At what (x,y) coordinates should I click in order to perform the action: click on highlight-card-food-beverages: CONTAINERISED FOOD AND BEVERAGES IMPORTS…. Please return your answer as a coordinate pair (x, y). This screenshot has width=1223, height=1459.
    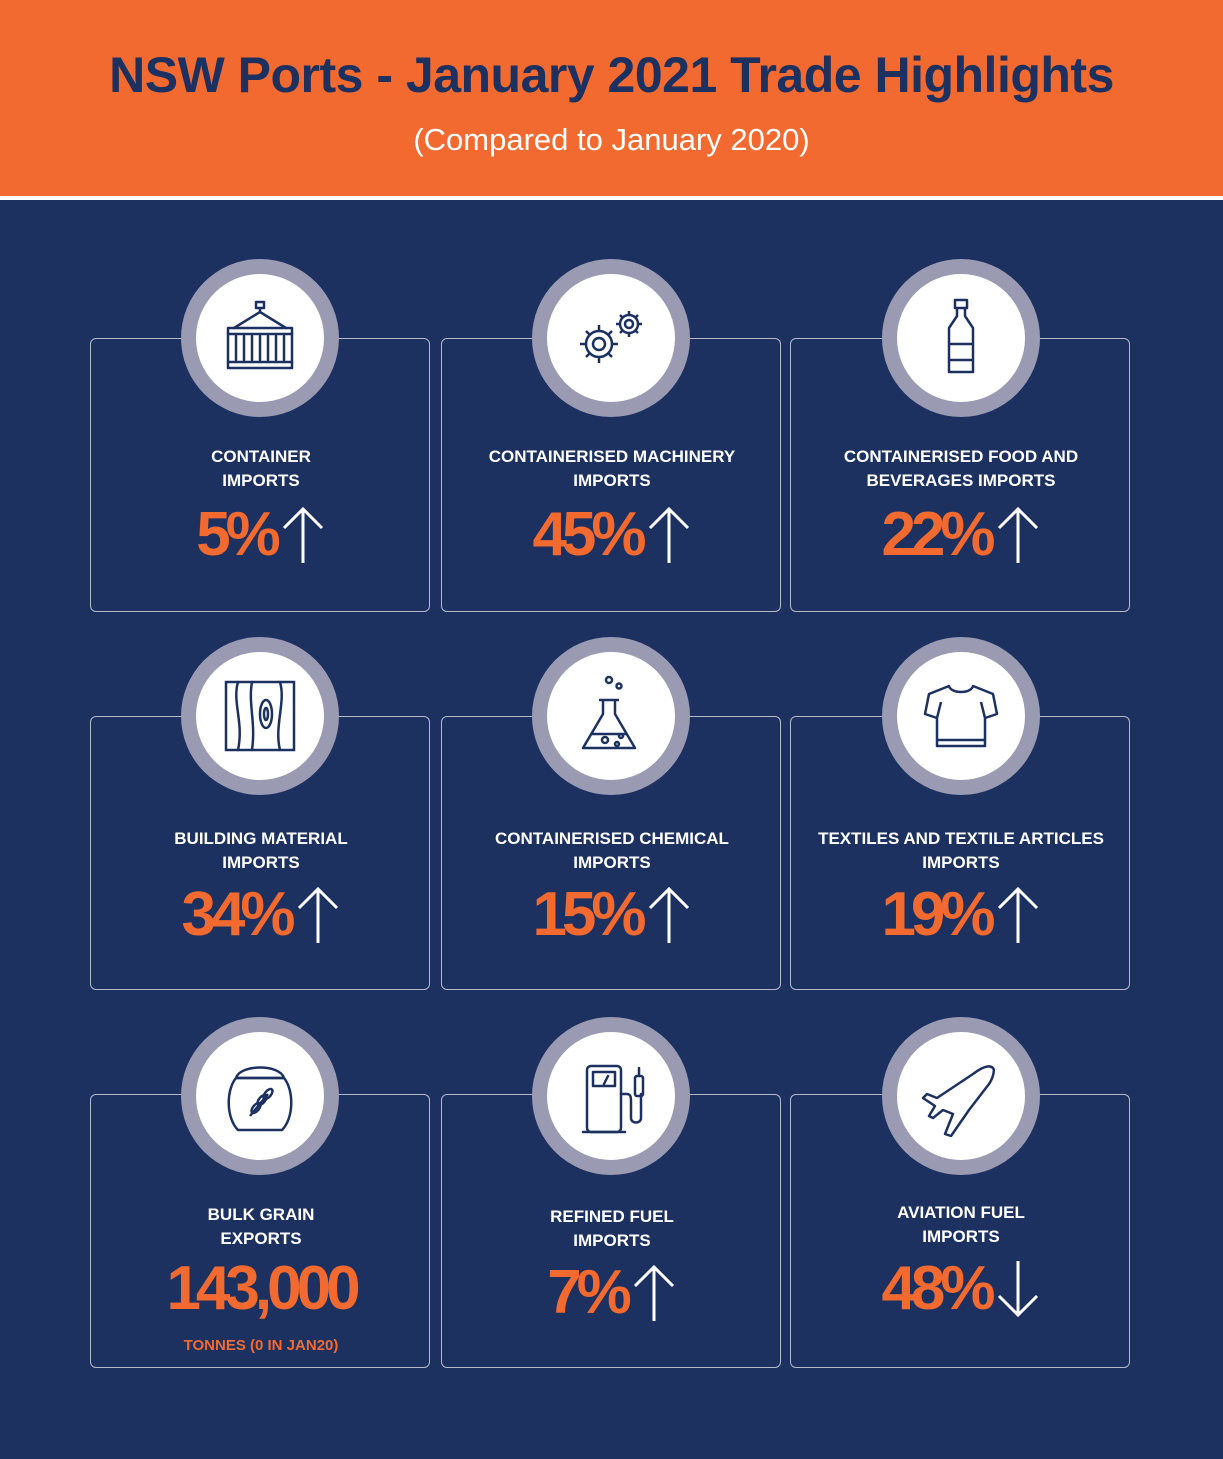
    Looking at the image, I should click on (960, 475).